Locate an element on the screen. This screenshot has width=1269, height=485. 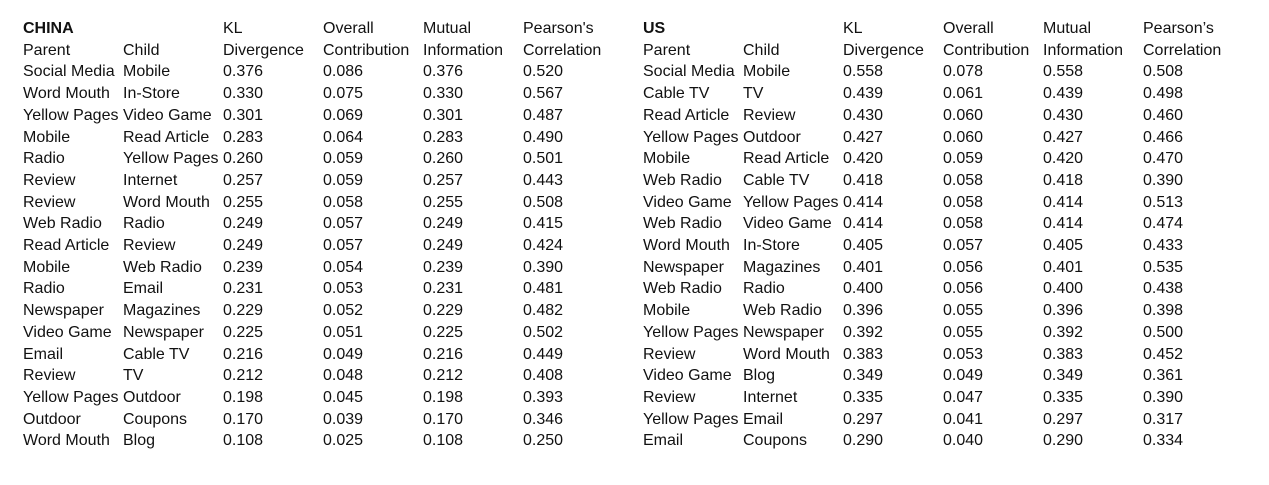
pearson-correlation-cell: 0.361 is located at coordinates (1163, 376).